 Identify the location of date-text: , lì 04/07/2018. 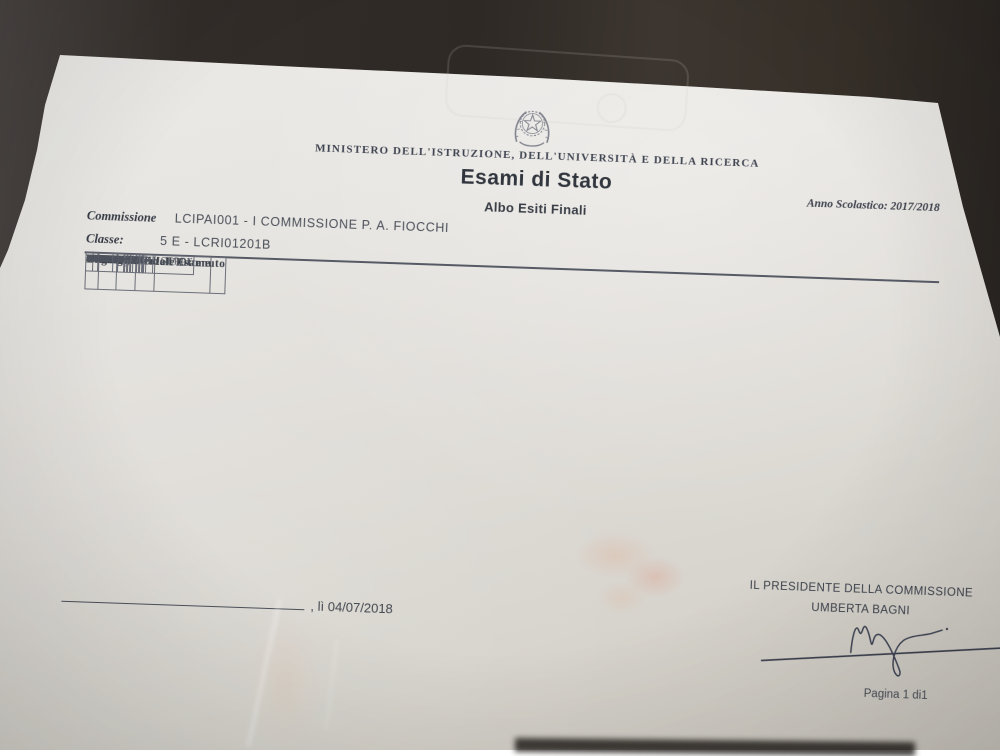
(352, 607).